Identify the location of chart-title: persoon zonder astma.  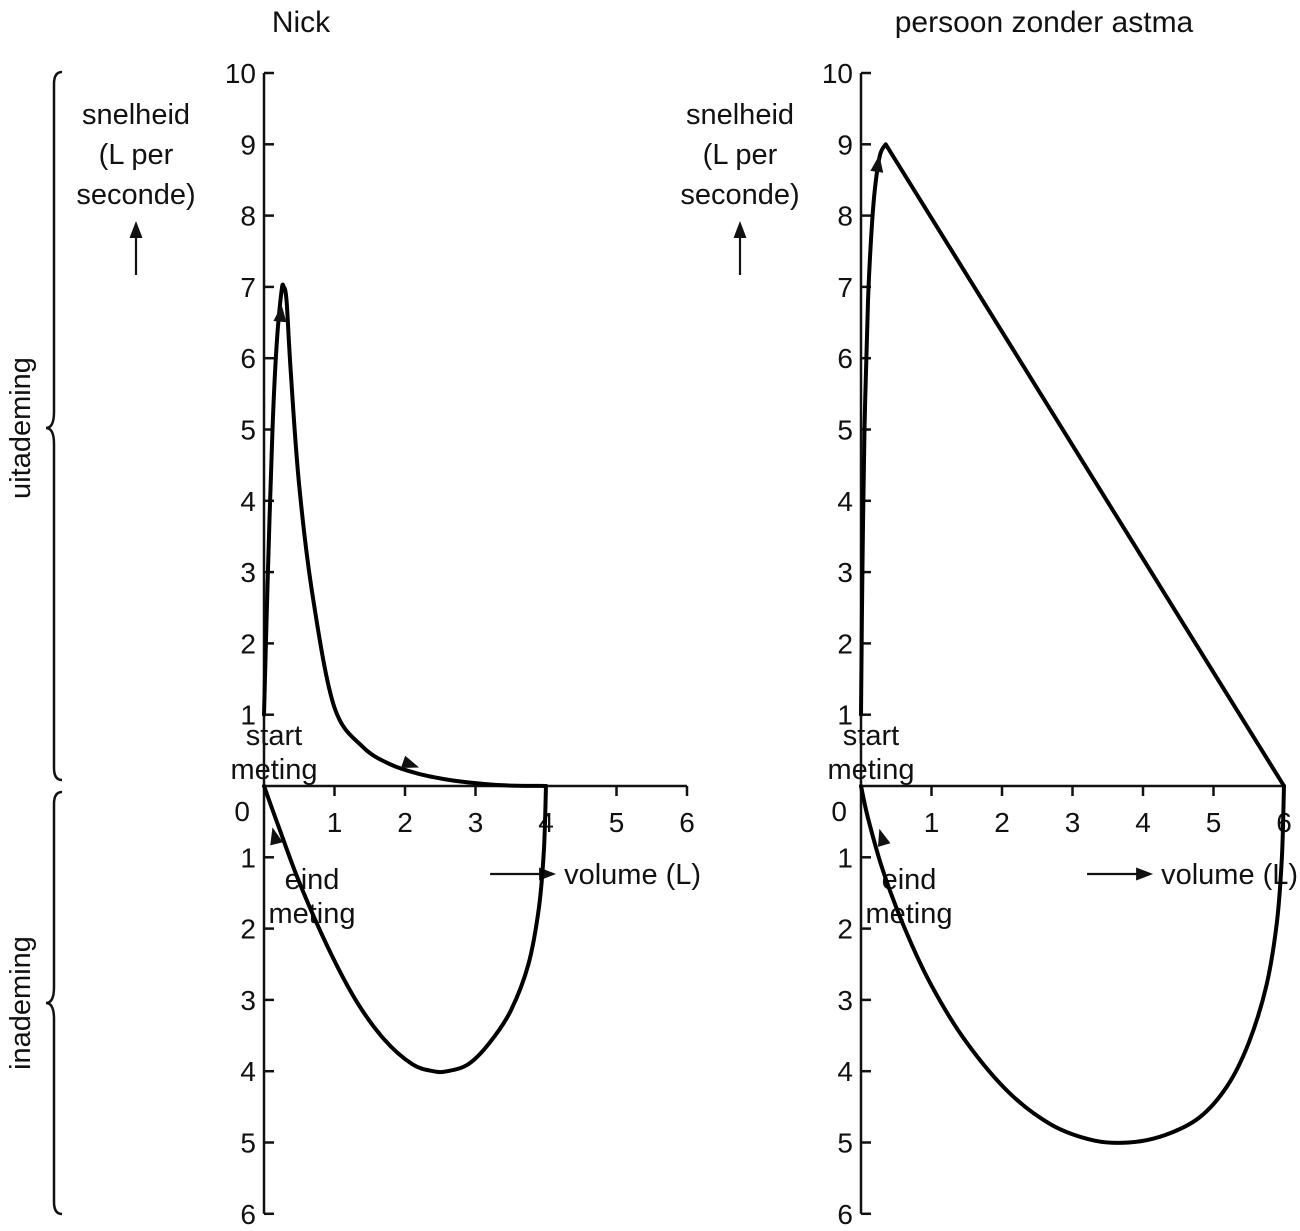
(1044, 22).